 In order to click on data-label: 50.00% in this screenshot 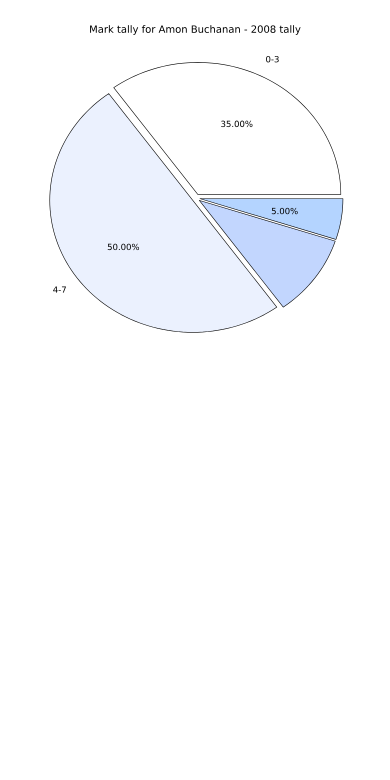, I will do `click(124, 247)`.